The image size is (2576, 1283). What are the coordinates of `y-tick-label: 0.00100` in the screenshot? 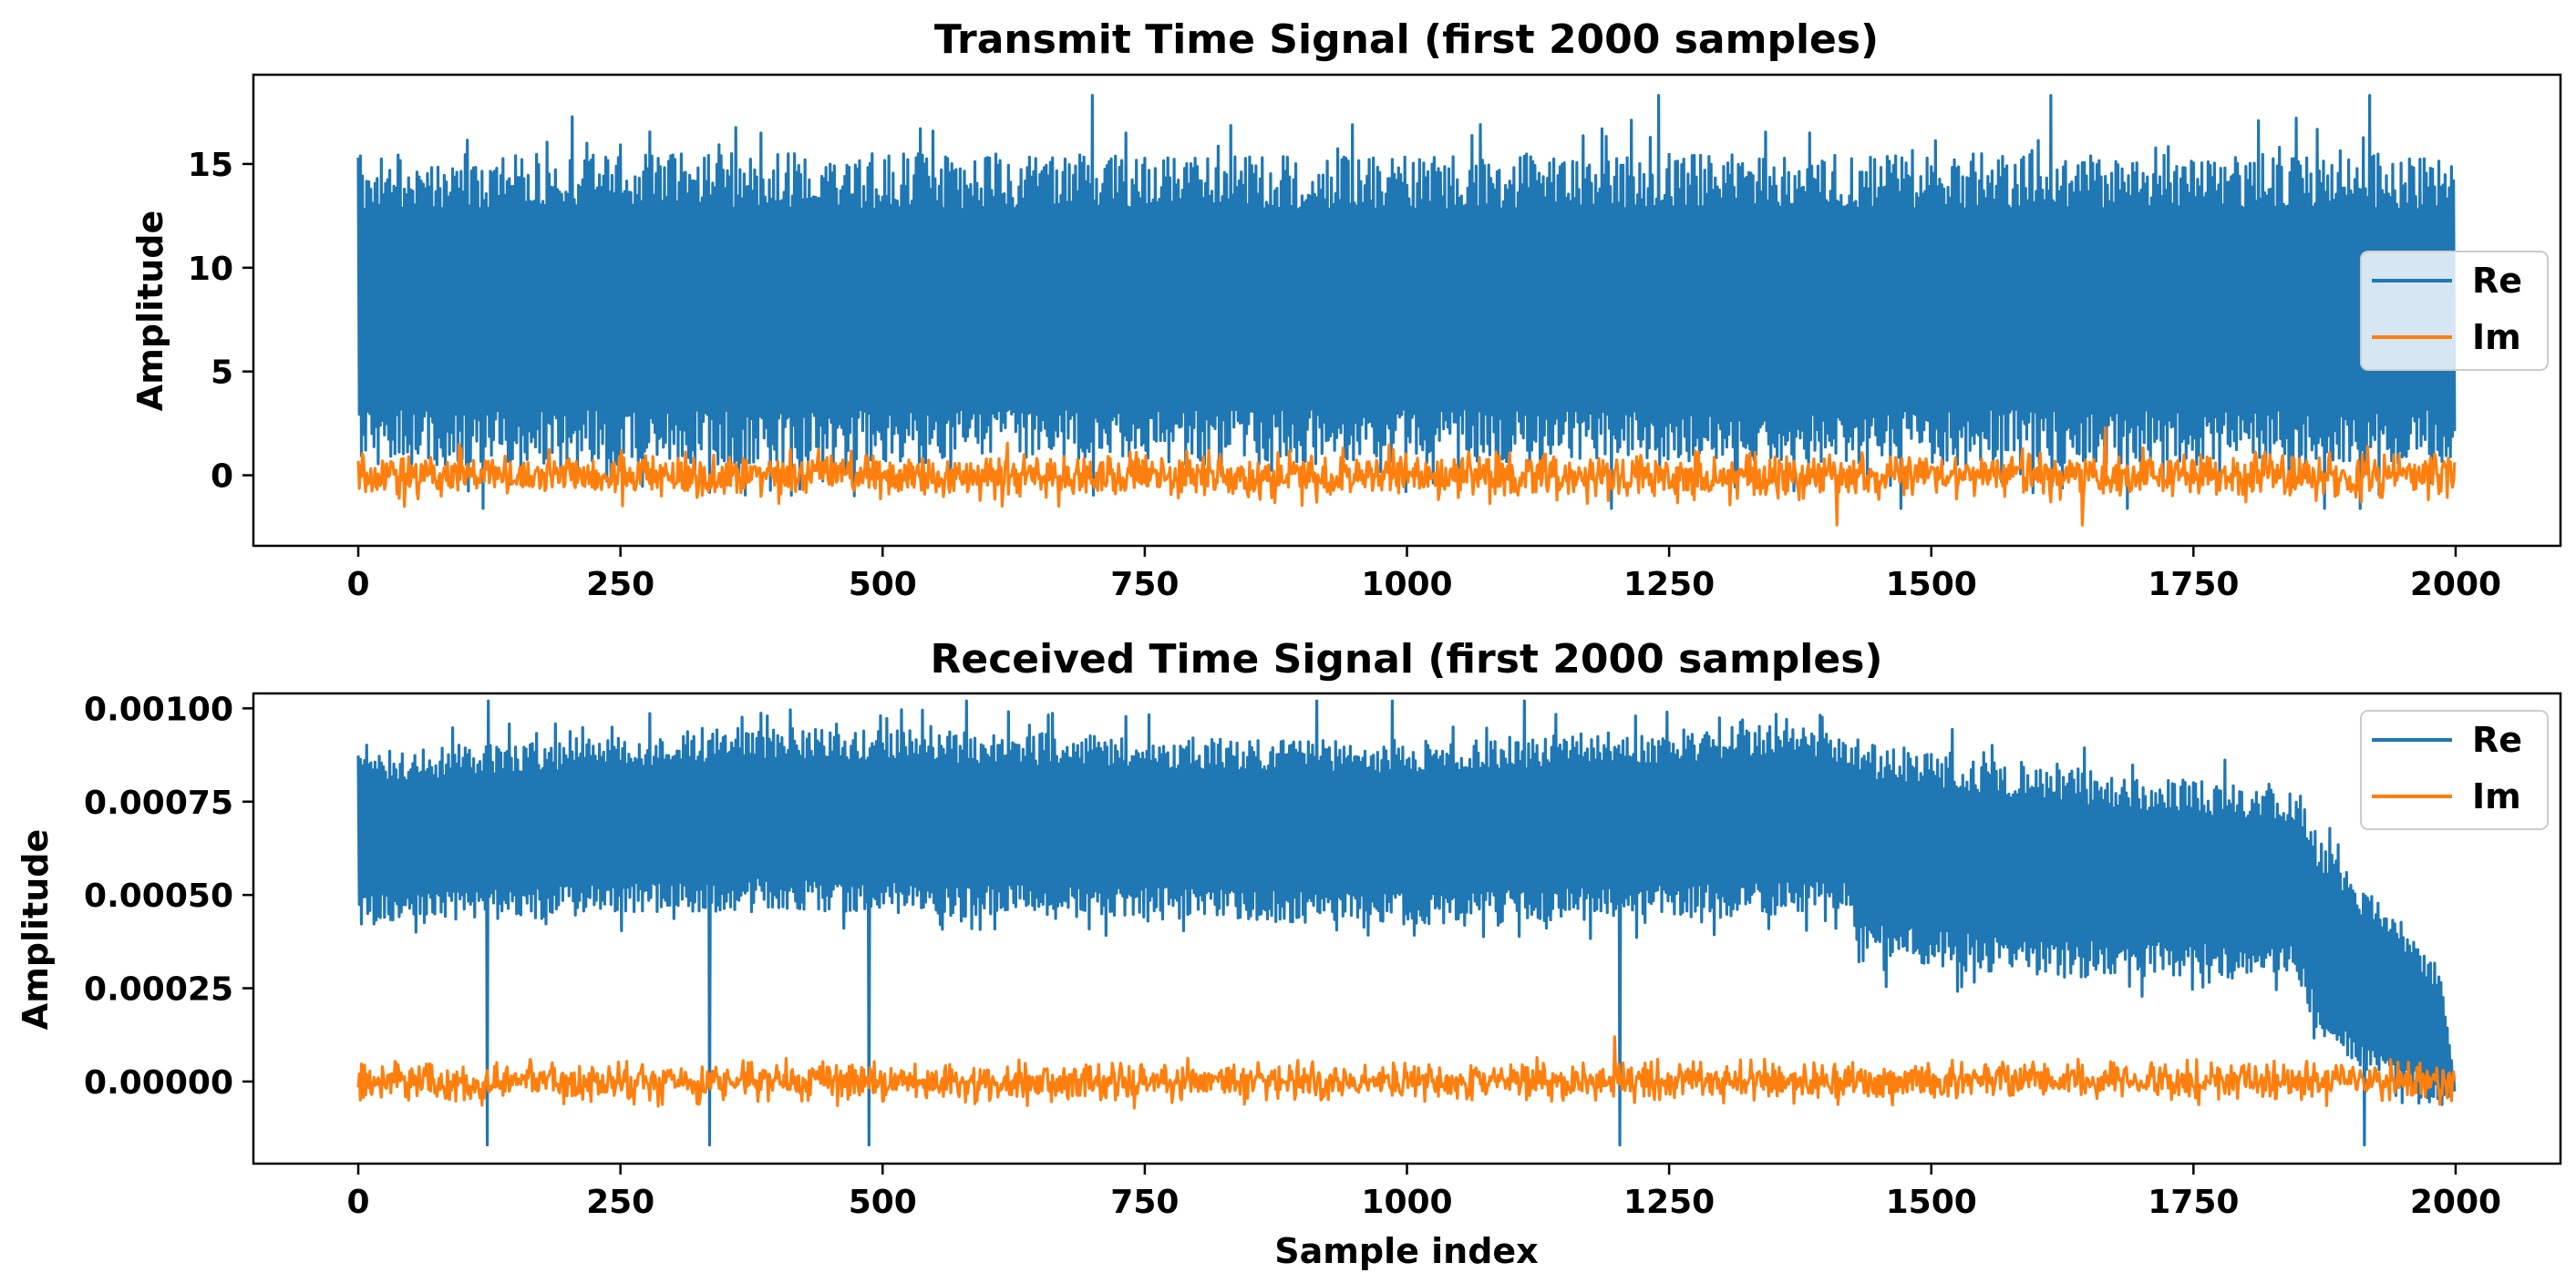 It's located at (158, 709).